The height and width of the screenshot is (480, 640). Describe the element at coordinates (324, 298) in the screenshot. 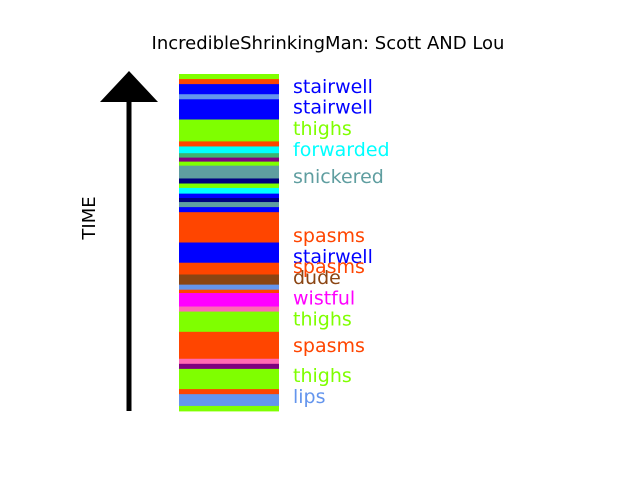

I see `segment-label: wistful` at that location.